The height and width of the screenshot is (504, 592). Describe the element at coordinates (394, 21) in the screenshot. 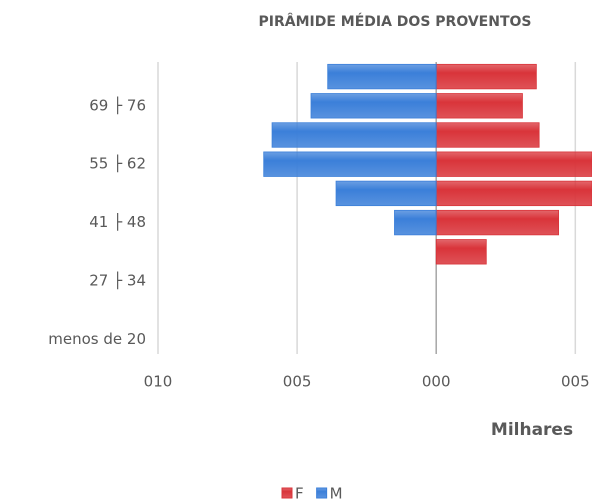

I see `chart-title: PIRÂMIDE MÉDIA DOS PROVENTOS` at that location.